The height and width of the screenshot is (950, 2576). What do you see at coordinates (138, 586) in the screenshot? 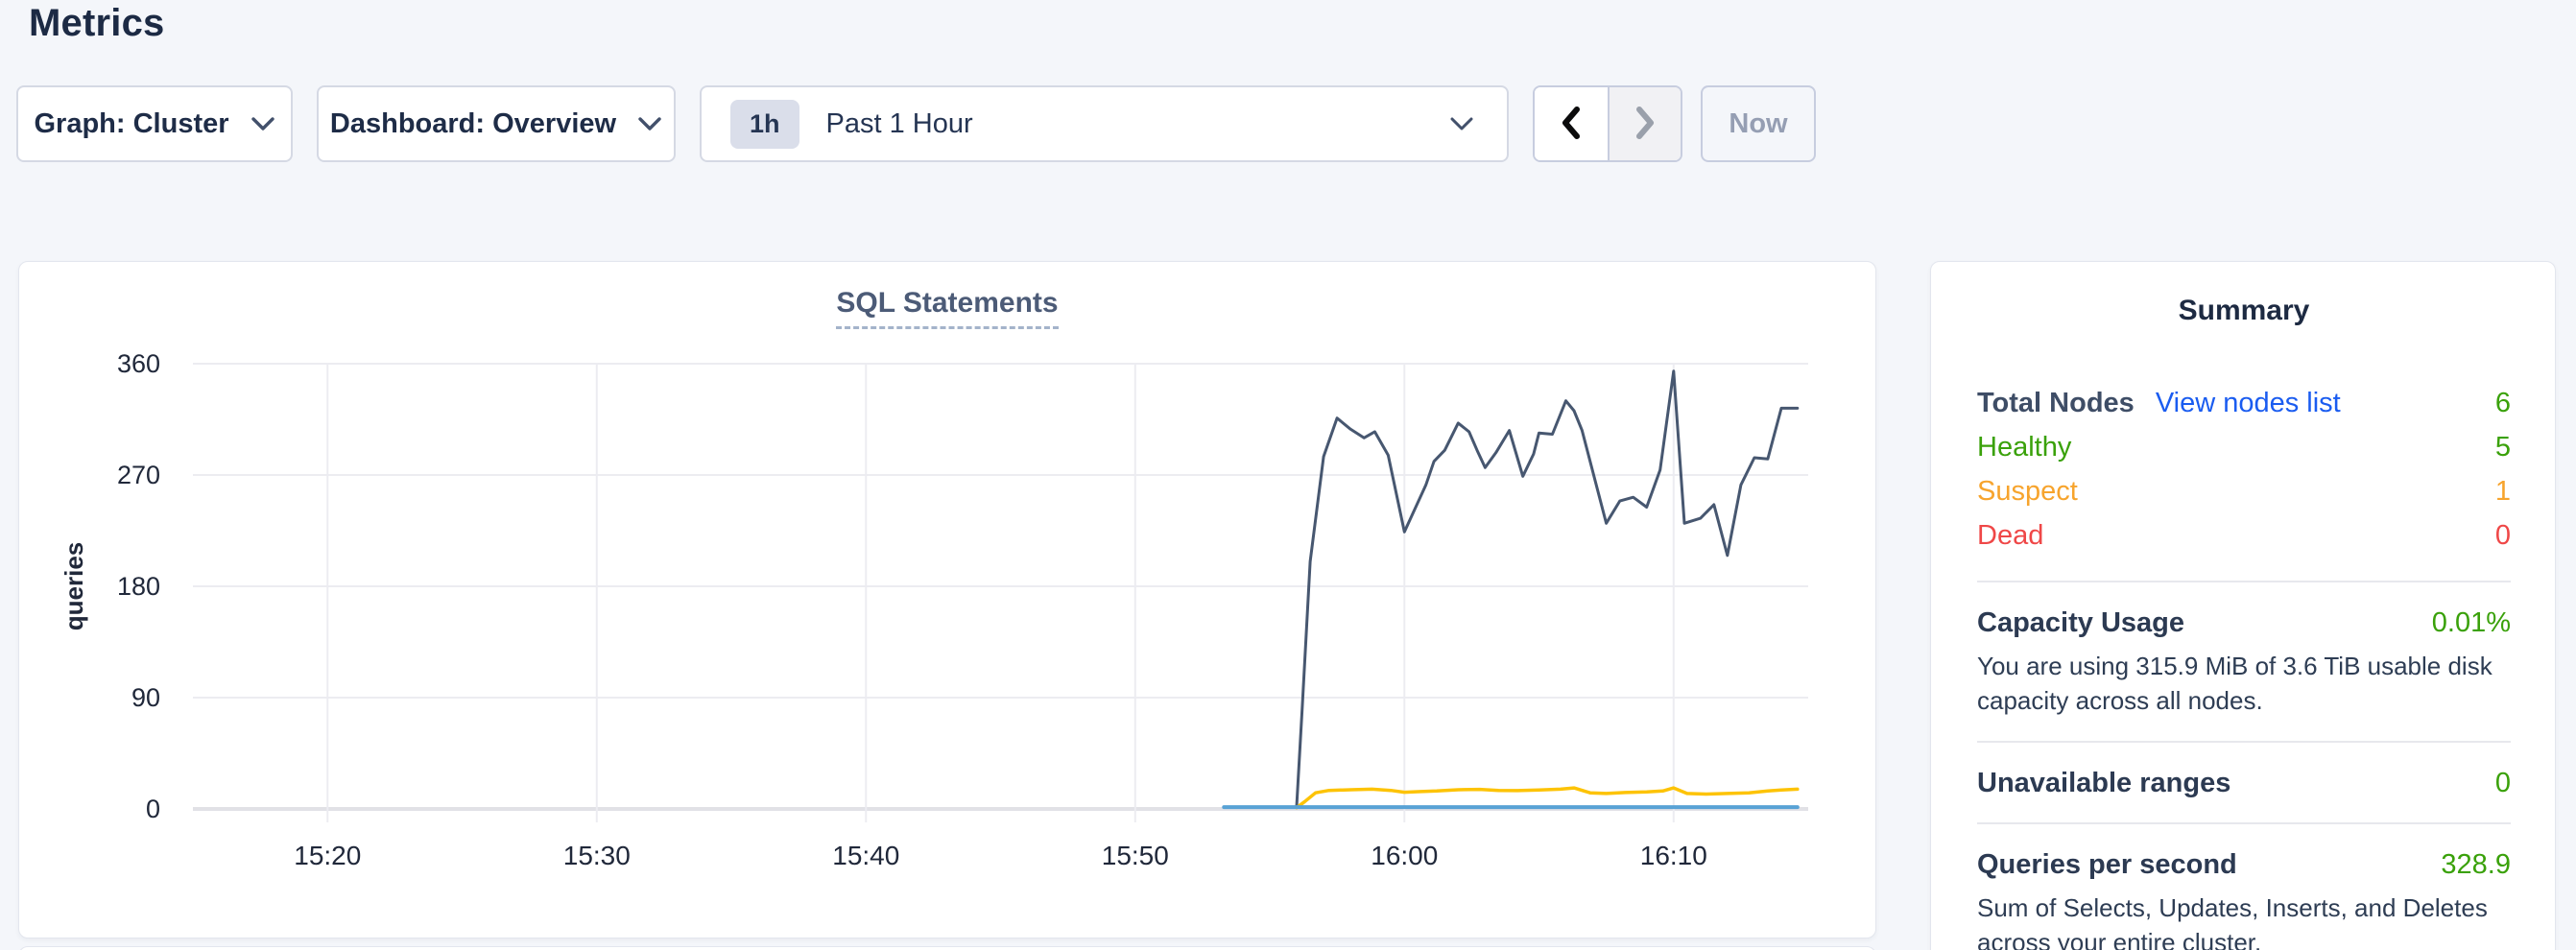
I see `y-tick-label: 180` at bounding box center [138, 586].